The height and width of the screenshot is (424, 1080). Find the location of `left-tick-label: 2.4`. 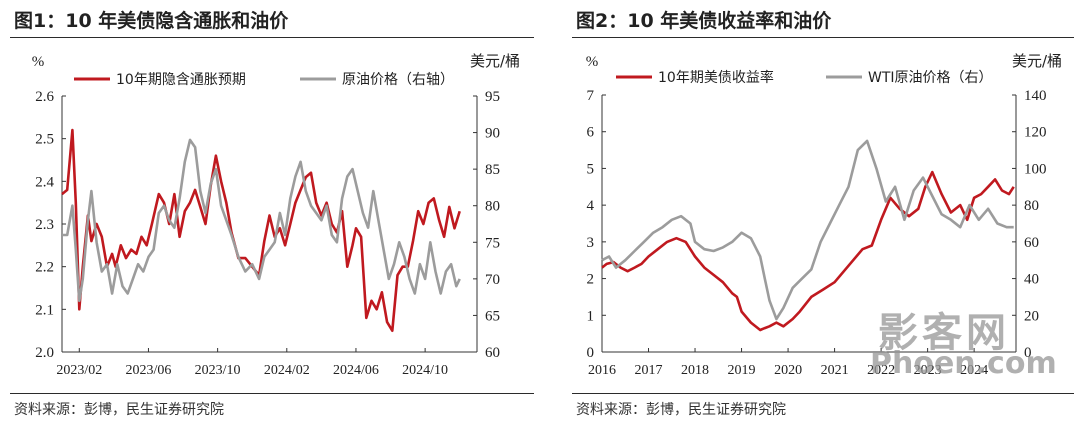

left-tick-label: 2.4 is located at coordinates (44, 182).